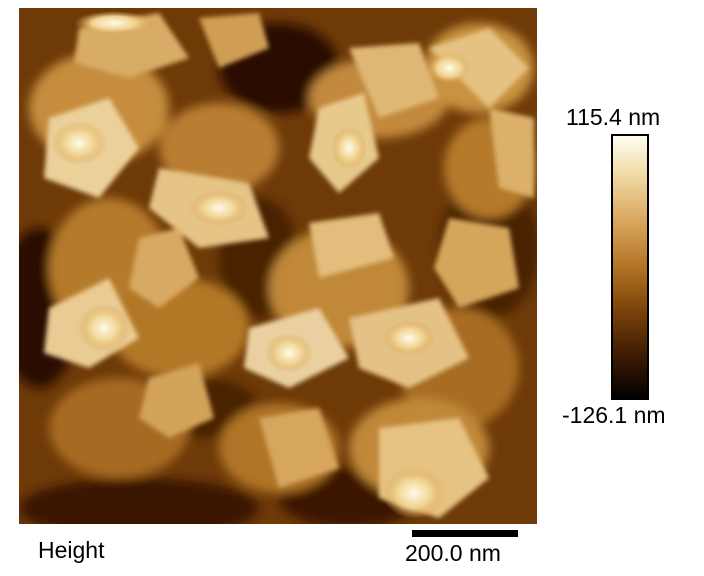 The width and height of the screenshot is (704, 576). What do you see at coordinates (614, 415) in the screenshot?
I see `colorbar-min-label: -126.1 nm` at bounding box center [614, 415].